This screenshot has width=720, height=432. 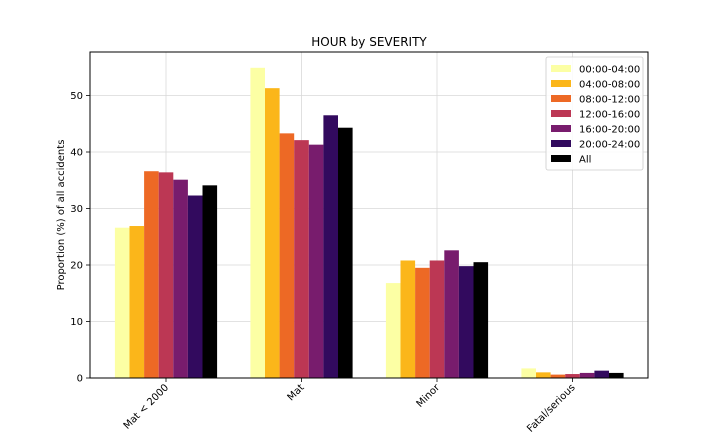 I want to click on x-tick-label-0: Mat < 2000, so click(x=146, y=406).